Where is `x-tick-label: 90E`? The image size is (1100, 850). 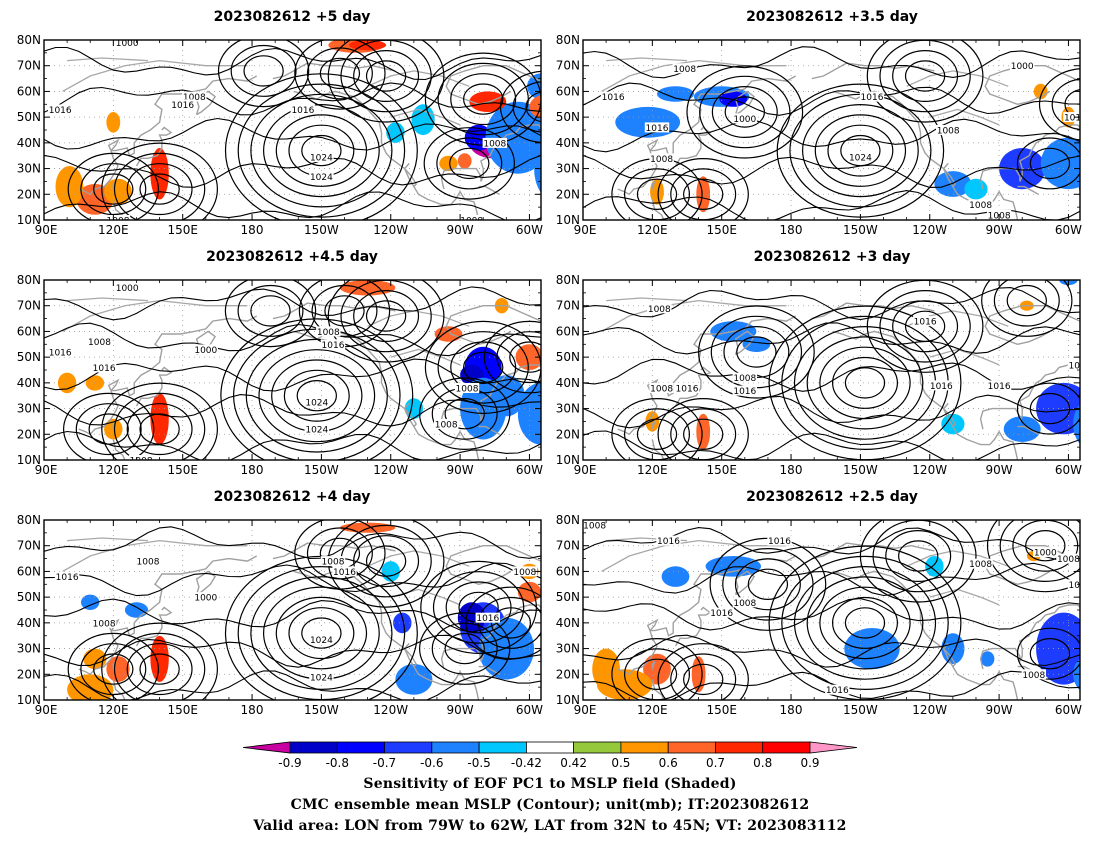
x-tick-label: 90E is located at coordinates (46, 230).